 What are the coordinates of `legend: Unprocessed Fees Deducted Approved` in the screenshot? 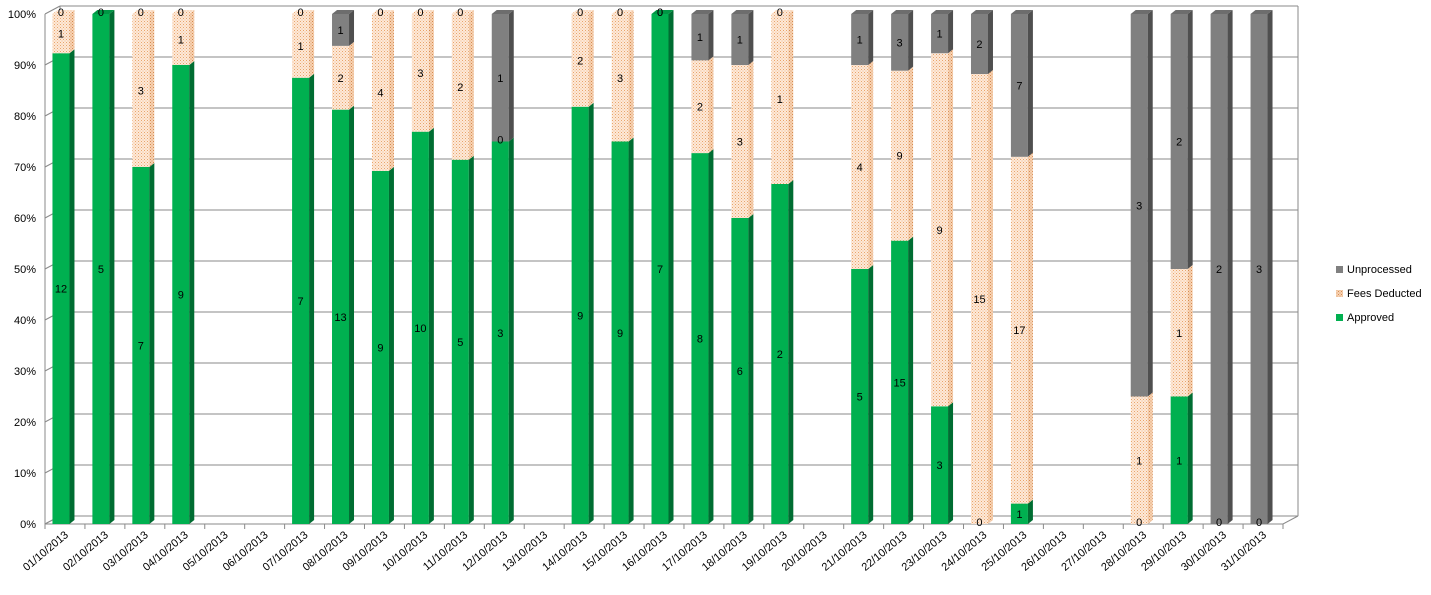 It's located at (1379, 294).